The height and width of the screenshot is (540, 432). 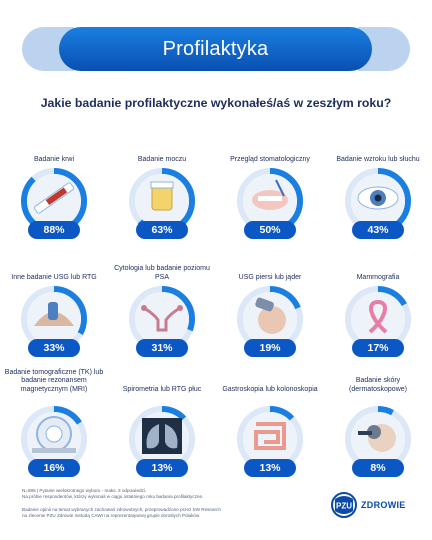 I want to click on percentage-badge: 43%, so click(x=378, y=230).